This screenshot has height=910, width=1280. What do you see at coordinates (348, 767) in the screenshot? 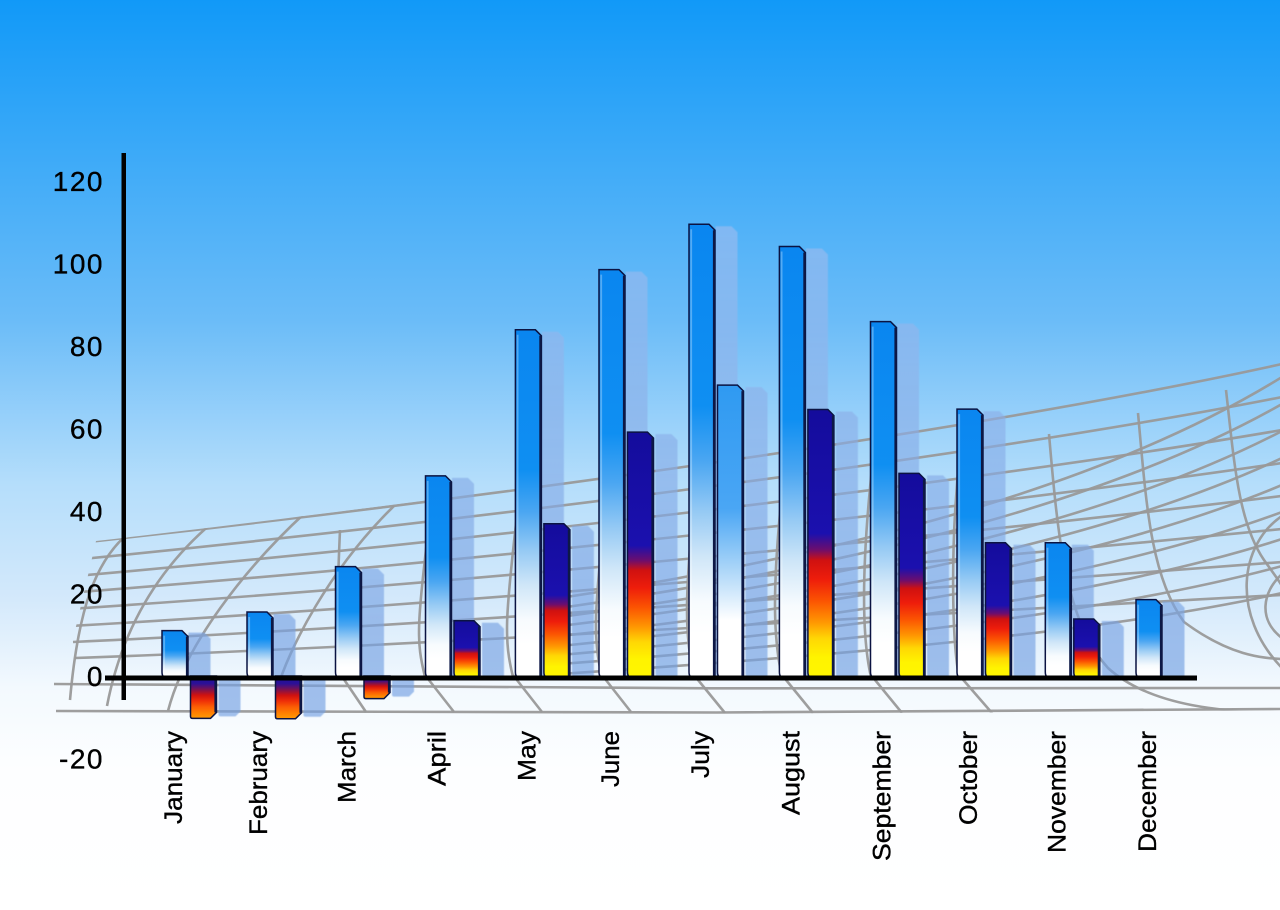
I see `svg-text: March` at bounding box center [348, 767].